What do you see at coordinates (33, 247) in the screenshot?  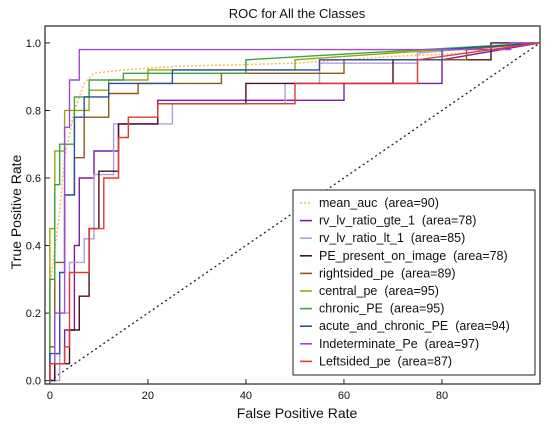 I see `y-tick-label: 0.4` at bounding box center [33, 247].